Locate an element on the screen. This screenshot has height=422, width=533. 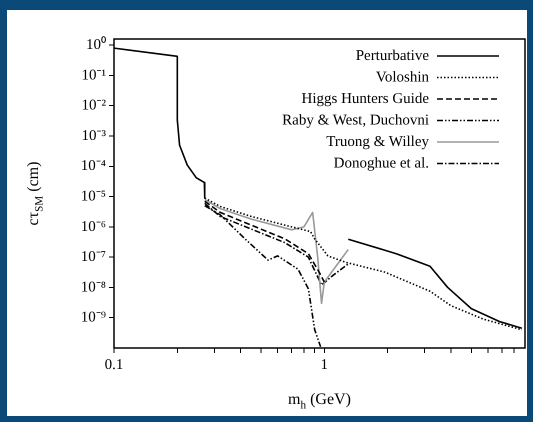
y-tick-label: 10⁻² is located at coordinates (94, 106).